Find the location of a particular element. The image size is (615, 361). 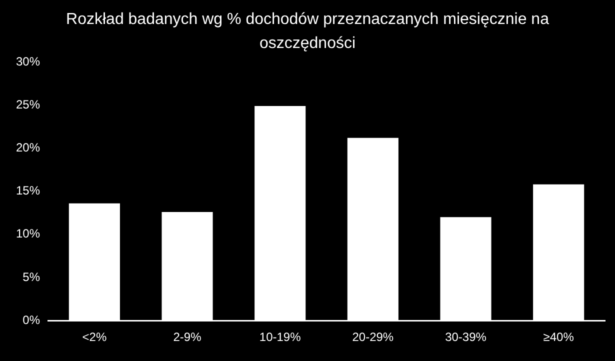

y-tick-label: 30% is located at coordinates (28, 61).